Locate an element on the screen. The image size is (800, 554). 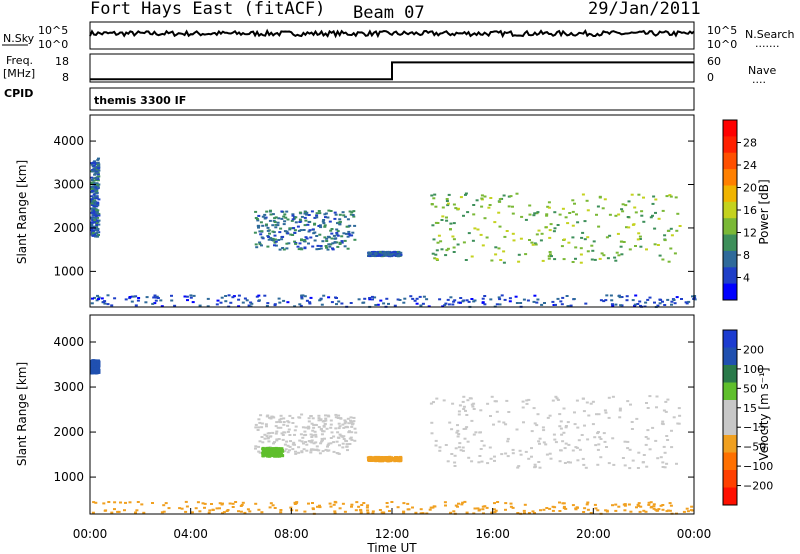
colorbar-tick-label: 20 is located at coordinates (750, 188).